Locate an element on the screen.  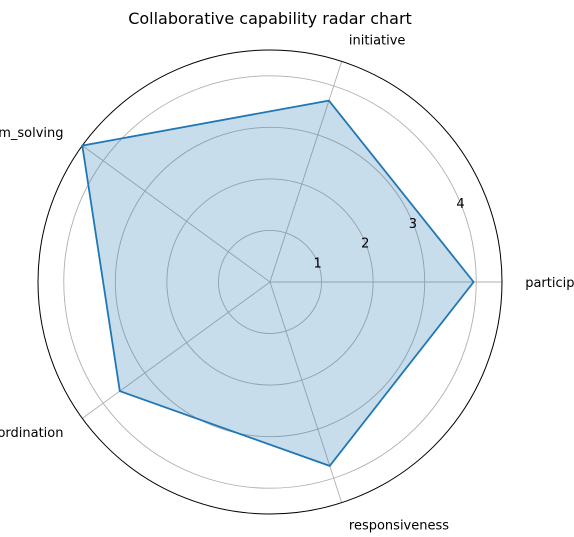
chart-title: Collaborative capability radar chart is located at coordinates (270, 18).